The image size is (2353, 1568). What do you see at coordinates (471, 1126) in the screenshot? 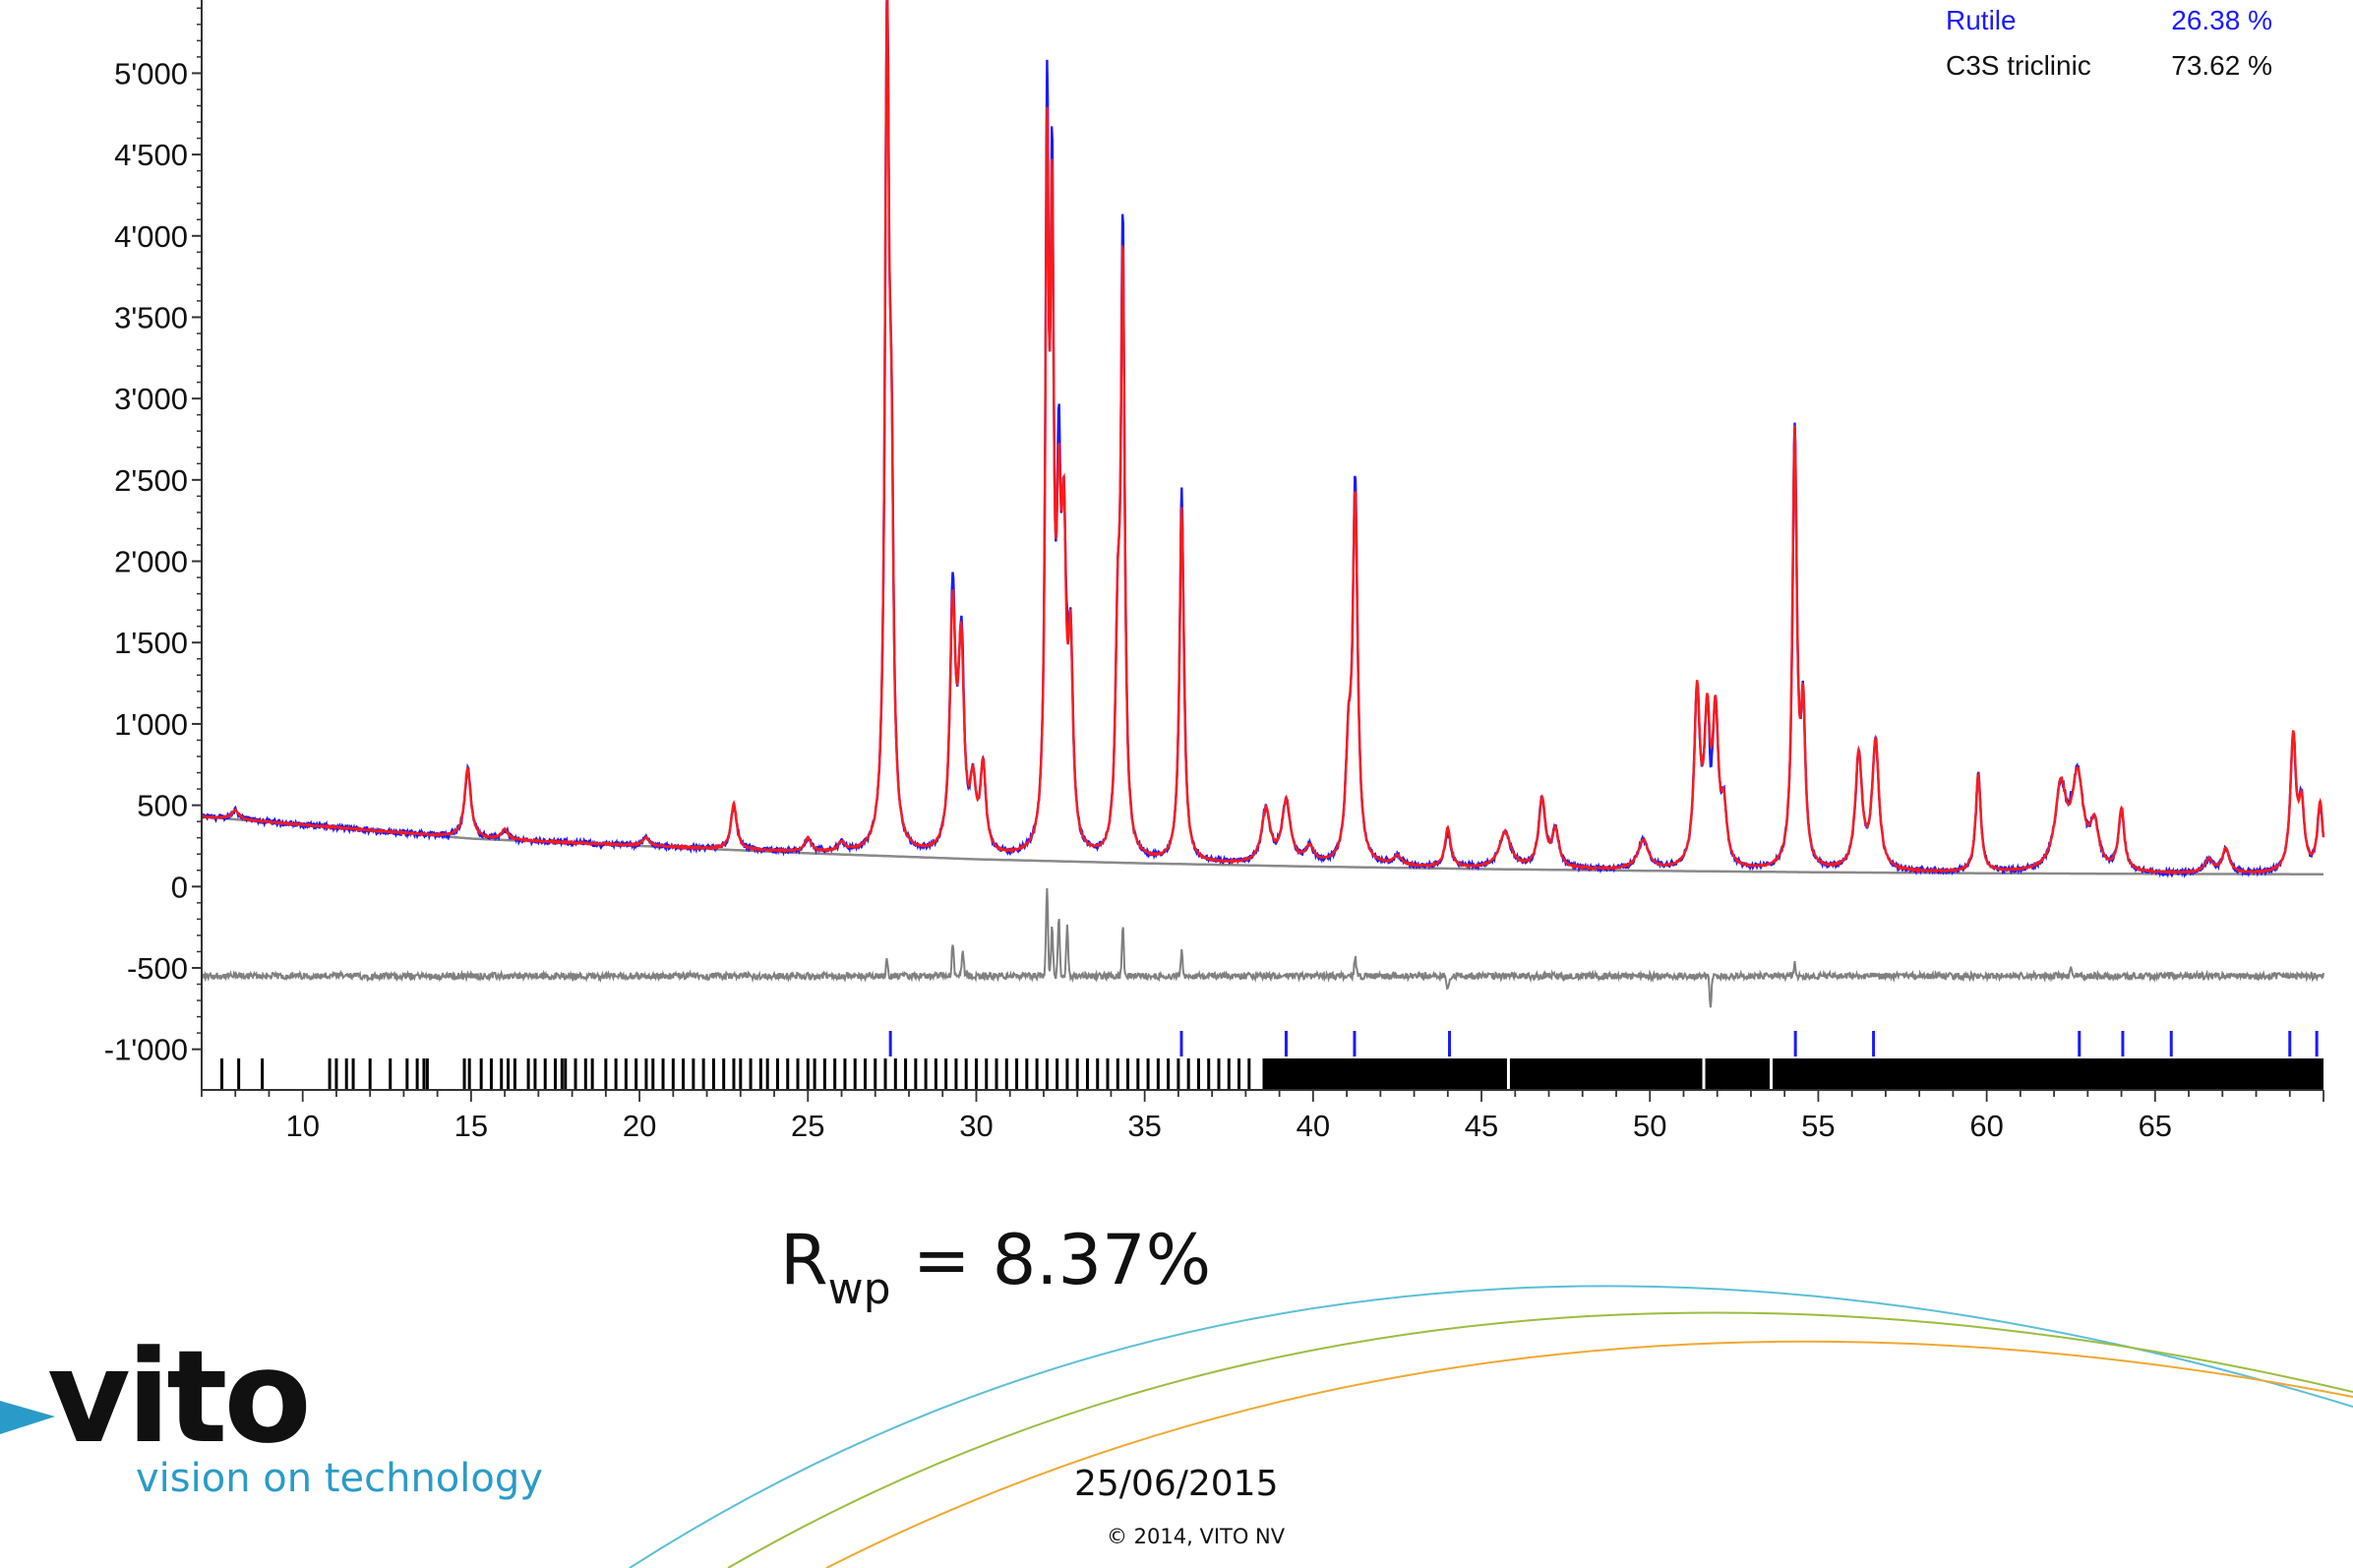
I see `x-tick-label: 15` at bounding box center [471, 1126].